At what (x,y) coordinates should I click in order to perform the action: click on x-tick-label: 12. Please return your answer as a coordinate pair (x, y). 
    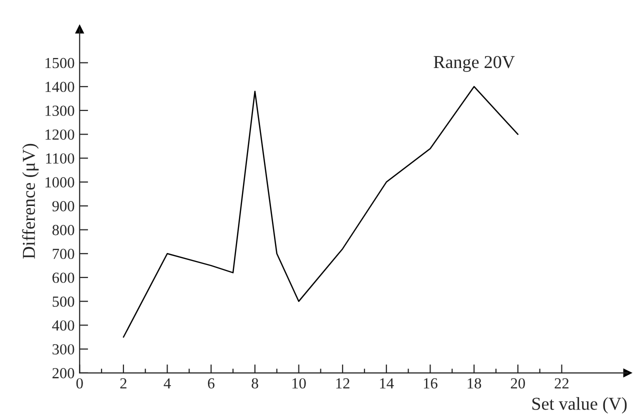
    Looking at the image, I should click on (343, 383).